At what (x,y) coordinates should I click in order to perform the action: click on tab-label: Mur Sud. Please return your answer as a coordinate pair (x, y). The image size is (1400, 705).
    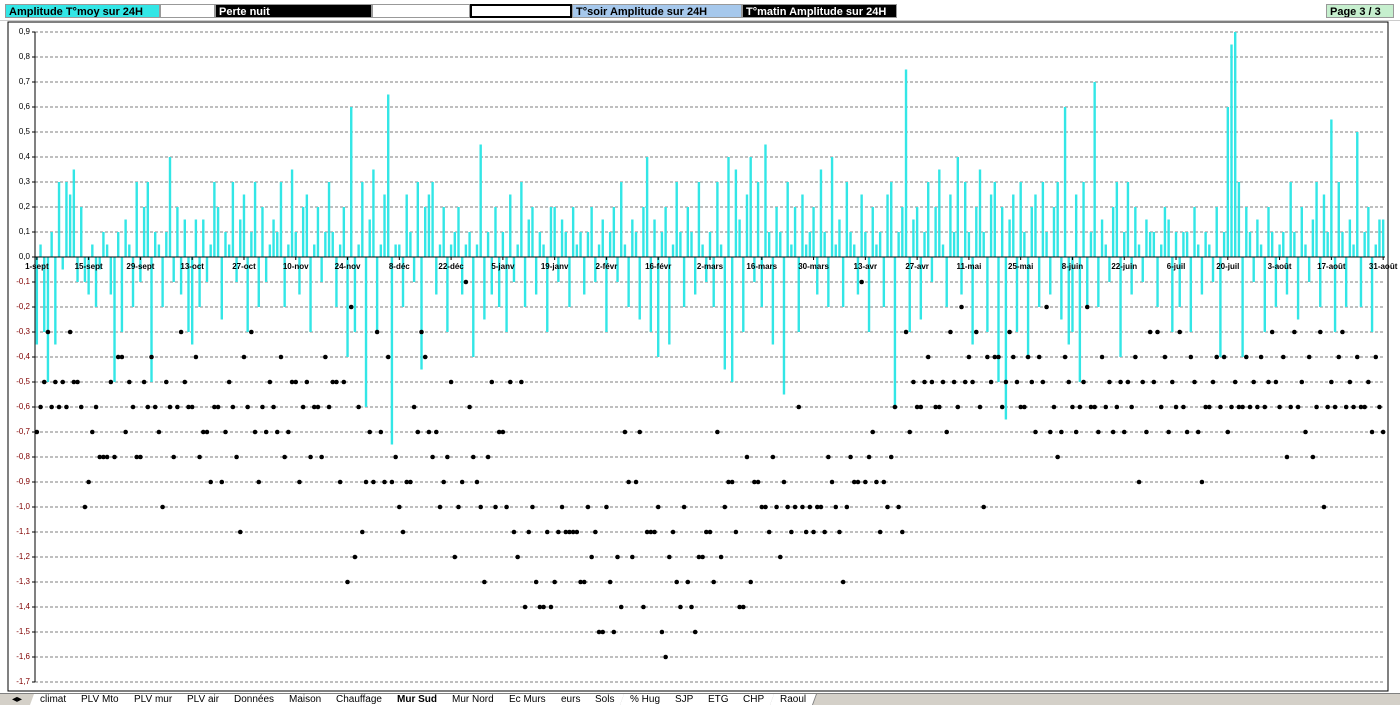
    Looking at the image, I should click on (417, 699).